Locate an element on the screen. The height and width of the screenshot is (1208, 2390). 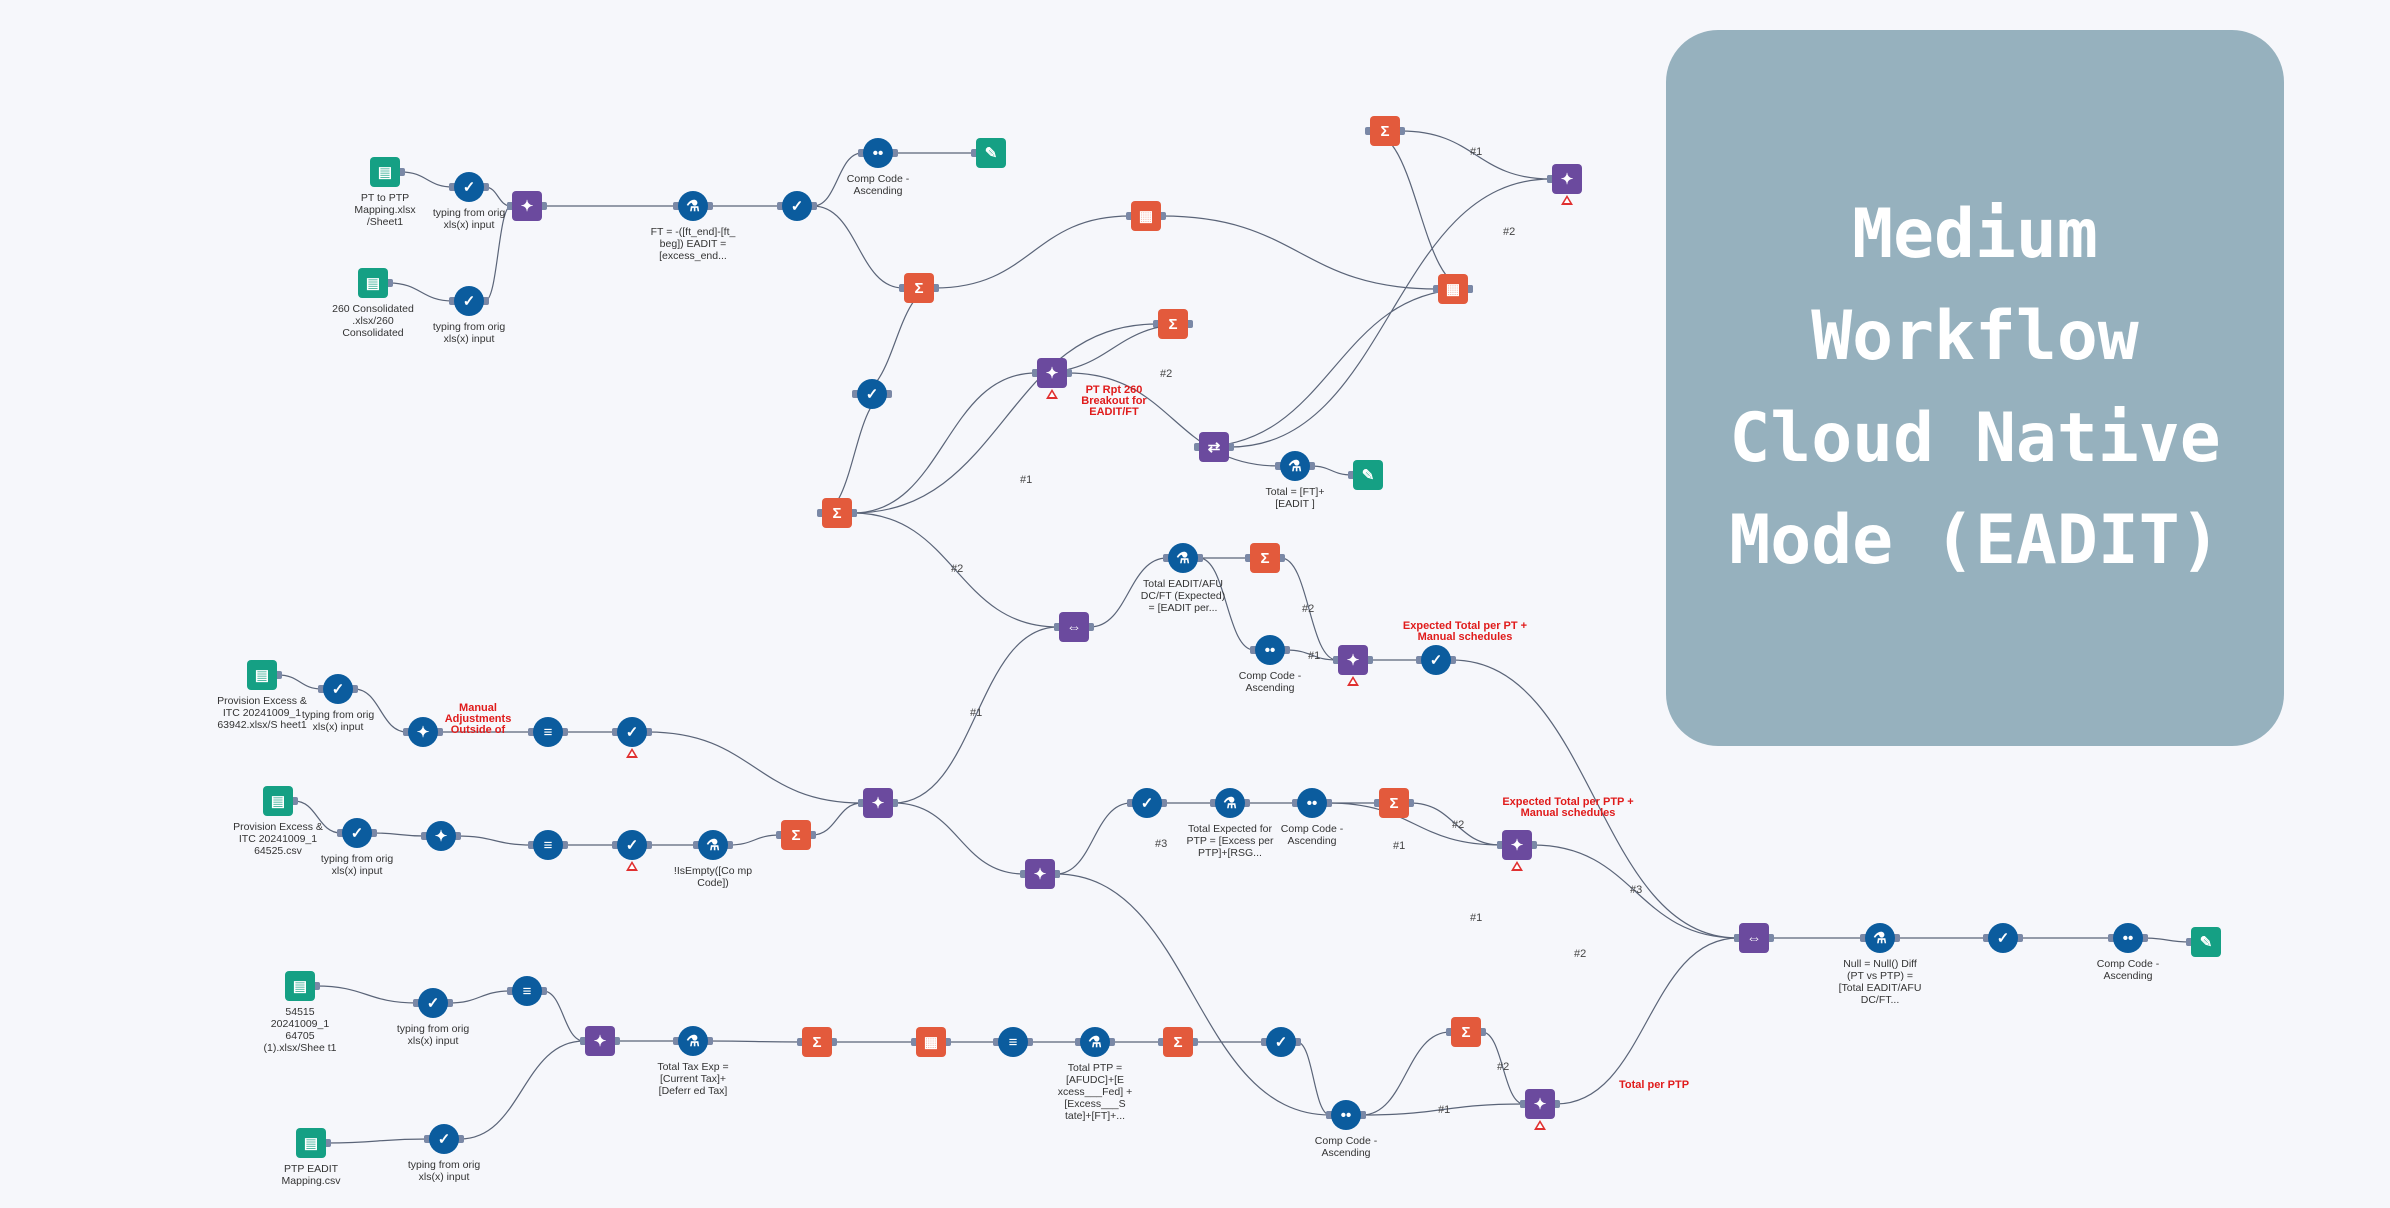
tool-label: PT to PTP Mapping.xlsx /Sheet1 is located at coordinates (385, 210).